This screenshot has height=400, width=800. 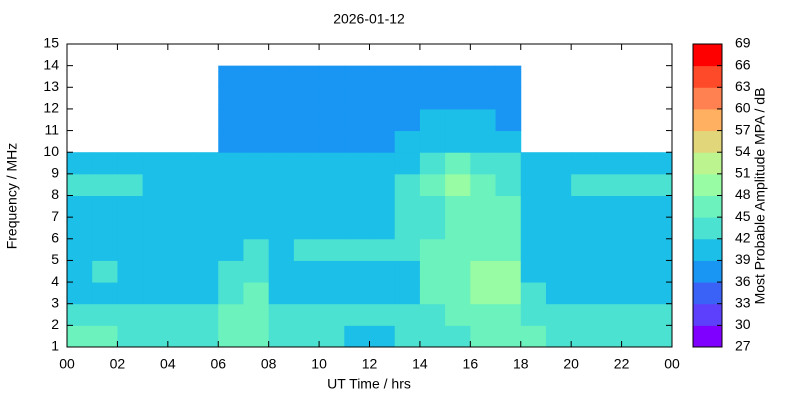 I want to click on x-axis-label: UT Time / hrs, so click(x=369, y=384).